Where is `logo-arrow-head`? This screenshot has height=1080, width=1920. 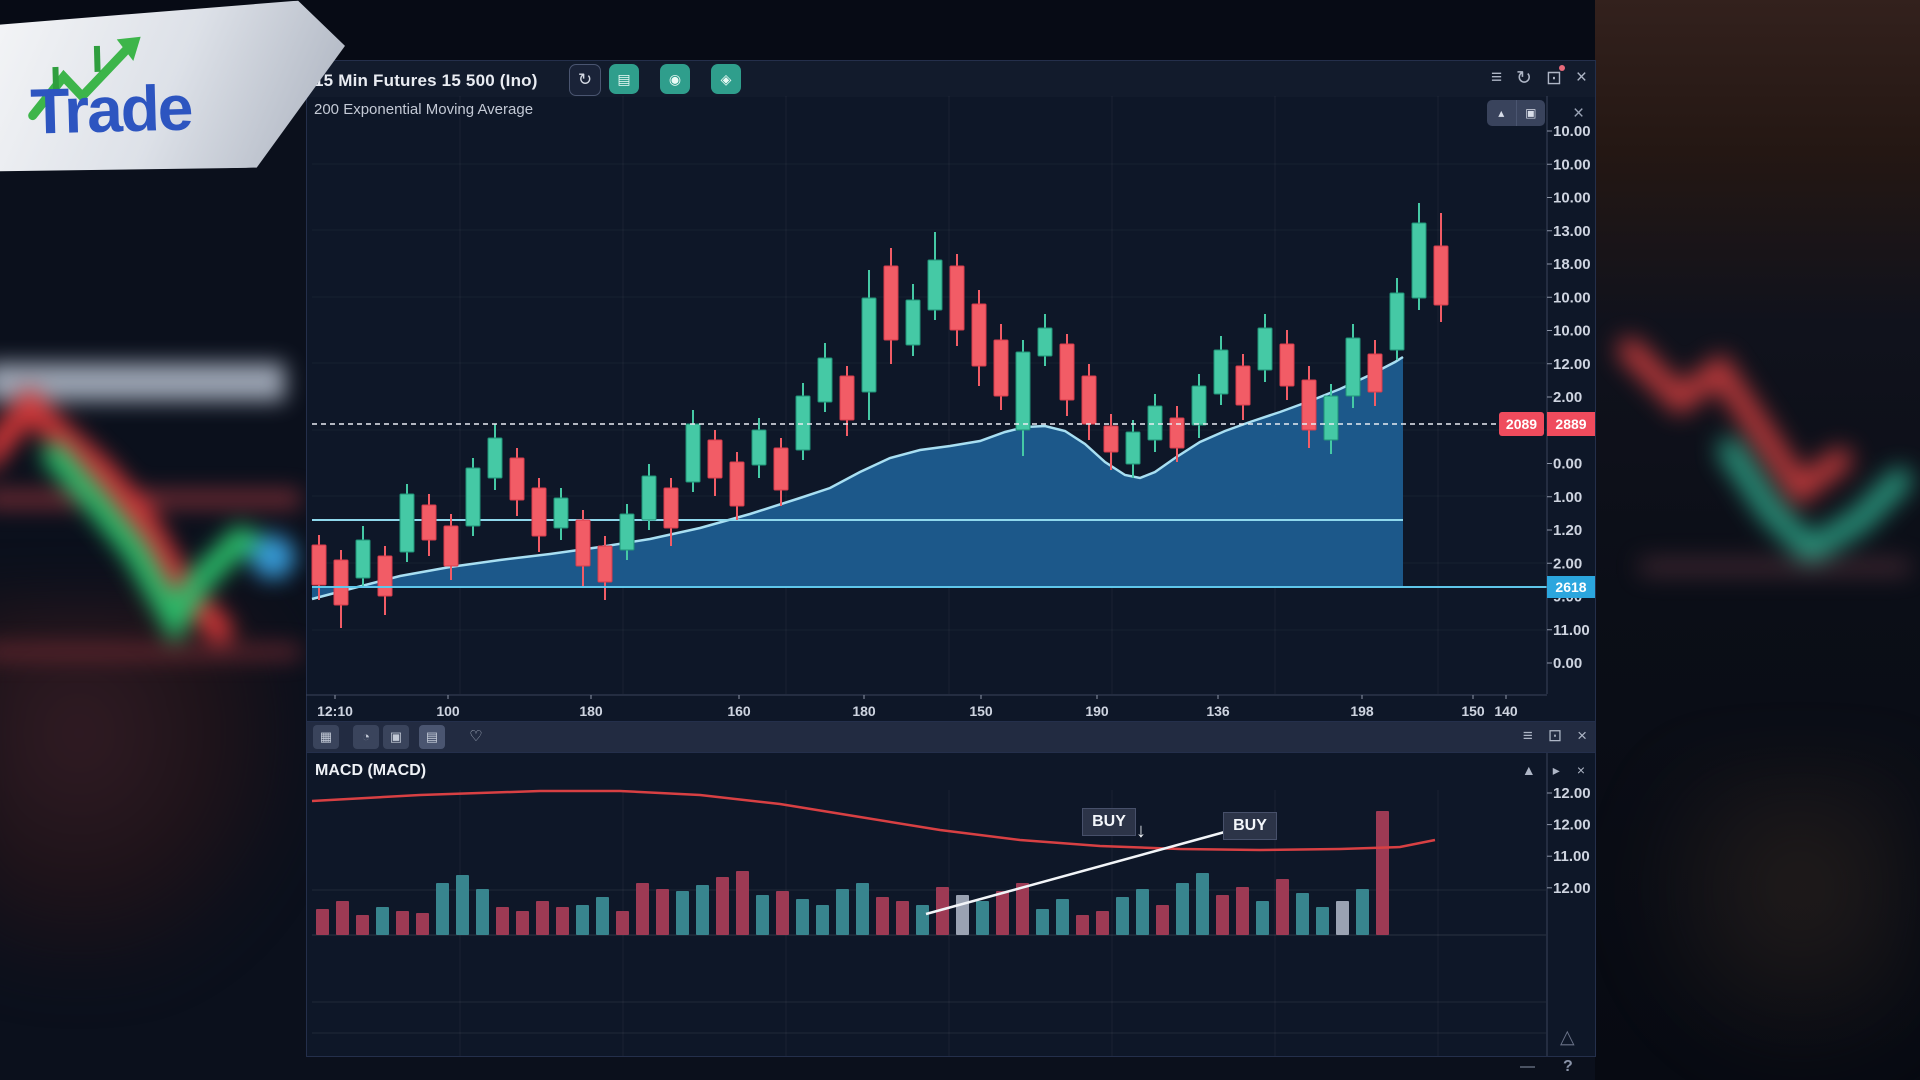 logo-arrow-head is located at coordinates (129, 49).